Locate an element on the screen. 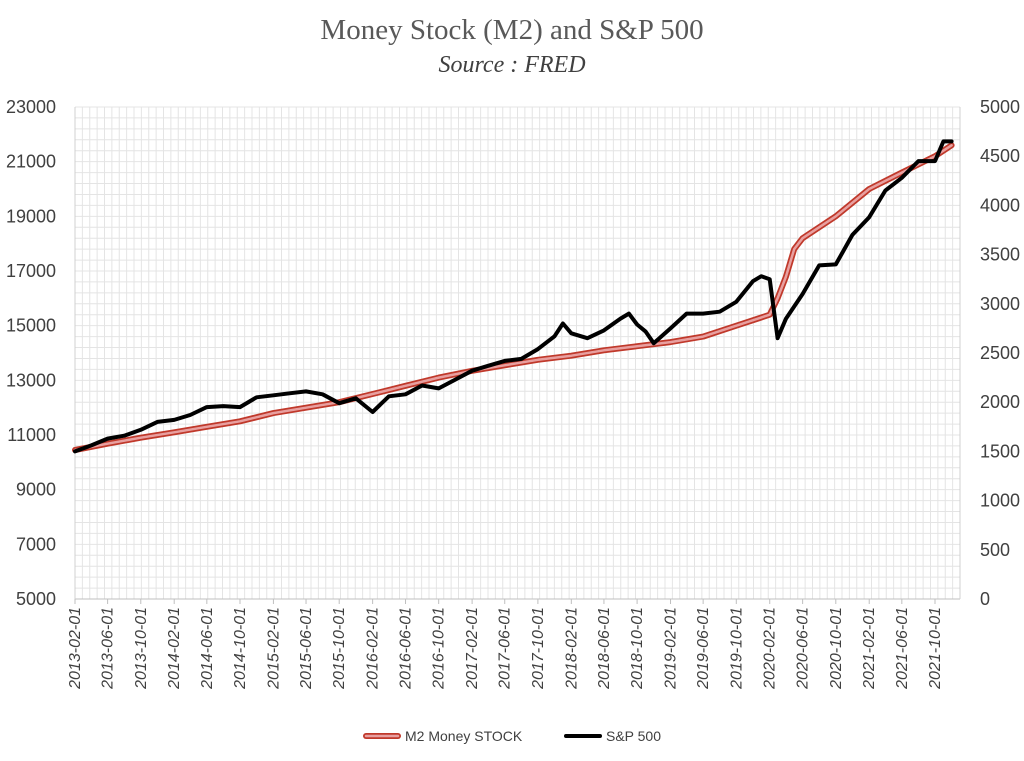 This screenshot has height=761, width=1024. x-tick-label: 2014-06-01 is located at coordinates (207, 648).